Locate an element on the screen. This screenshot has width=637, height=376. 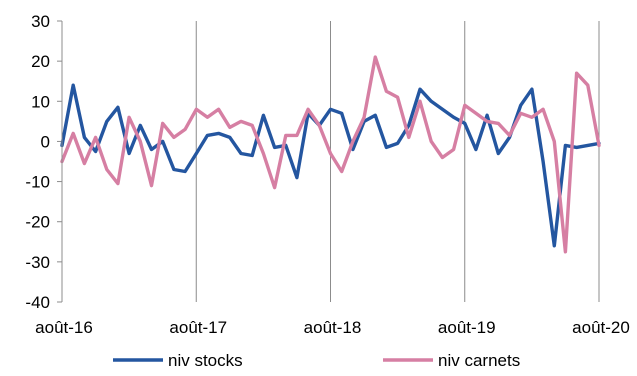
x-axis-ticks: août-16 août-17 août-18 août-19 août-20 is located at coordinates (332, 327).